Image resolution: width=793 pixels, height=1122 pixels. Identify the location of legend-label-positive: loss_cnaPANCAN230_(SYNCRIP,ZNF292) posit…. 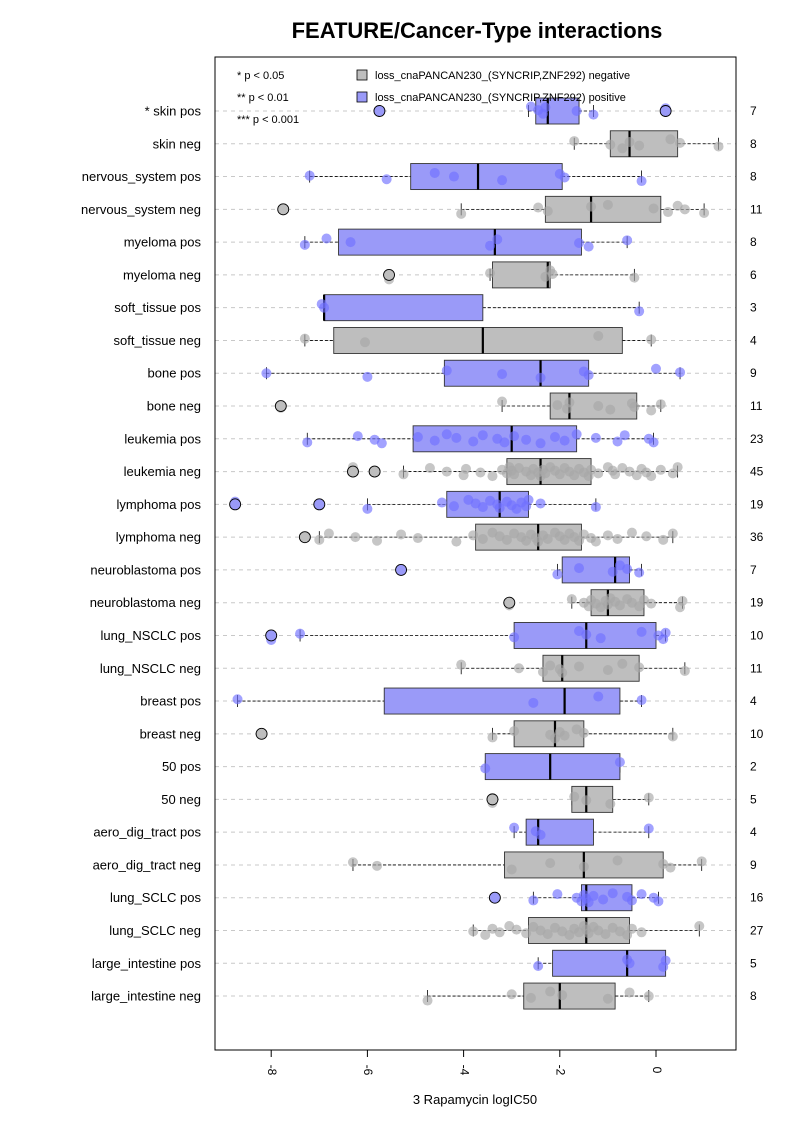
(500, 98).